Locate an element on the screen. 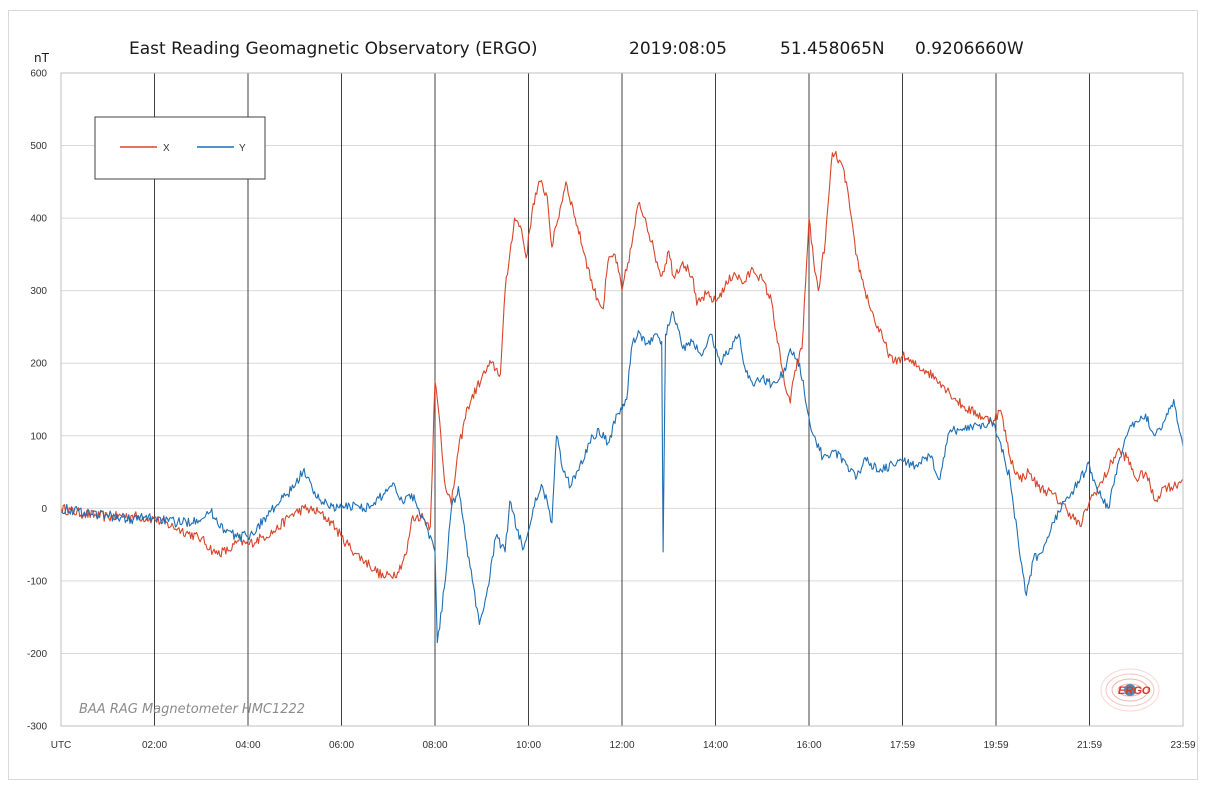  y-tick-label: 0 is located at coordinates (44, 509).